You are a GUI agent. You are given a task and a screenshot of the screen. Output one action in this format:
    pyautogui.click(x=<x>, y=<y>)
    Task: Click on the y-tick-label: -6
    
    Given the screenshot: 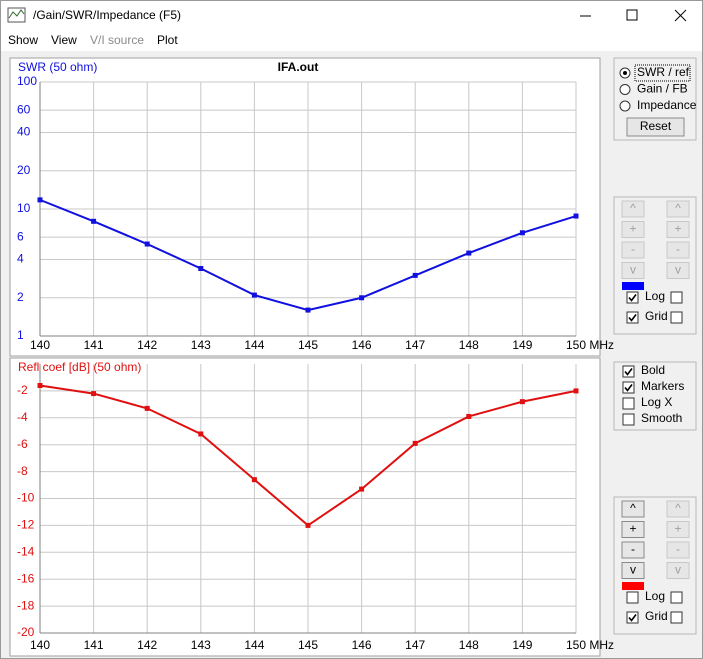 What is the action you would take?
    pyautogui.click(x=22, y=444)
    